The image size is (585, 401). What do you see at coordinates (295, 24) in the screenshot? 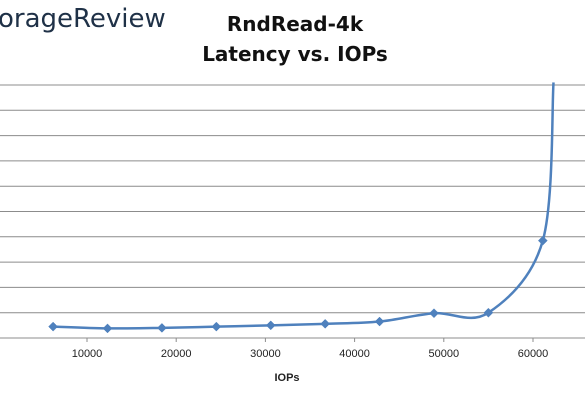
I see `chart-title: RndRead-4k` at bounding box center [295, 24].